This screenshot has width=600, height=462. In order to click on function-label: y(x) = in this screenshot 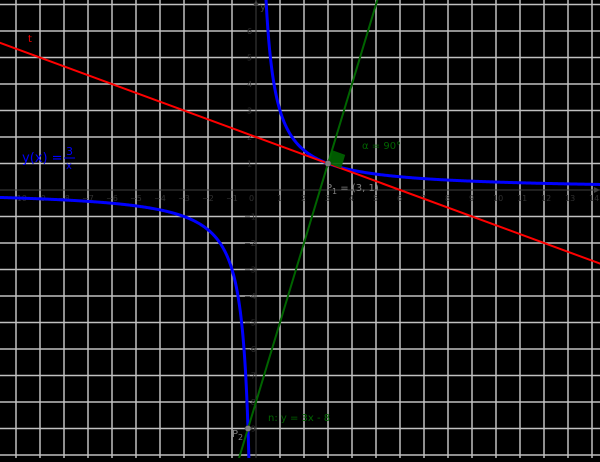, I will do `click(42, 158)`.